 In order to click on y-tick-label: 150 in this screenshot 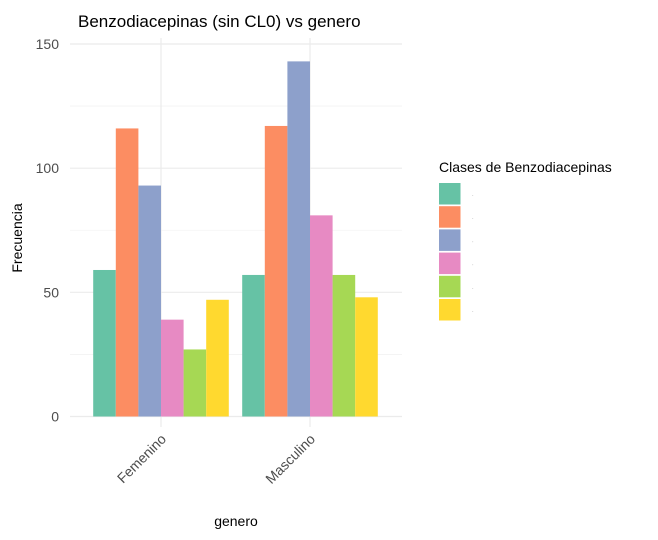, I will do `click(48, 44)`.